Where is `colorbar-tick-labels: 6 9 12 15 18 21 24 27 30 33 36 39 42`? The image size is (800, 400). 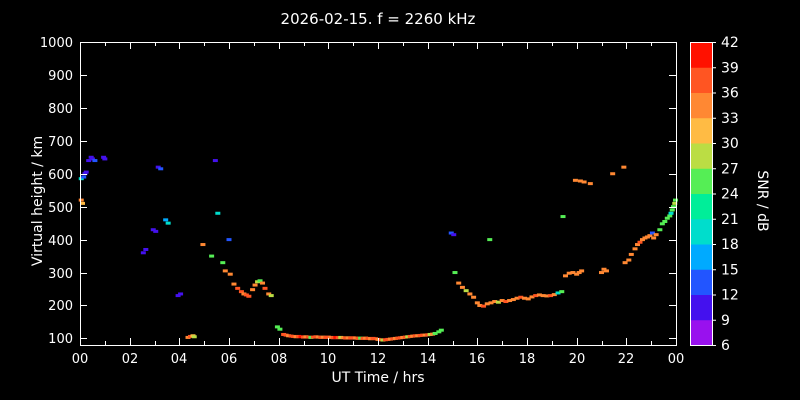 colorbar-tick-labels: 6 9 12 15 18 21 24 27 30 33 36 39 42 is located at coordinates (730, 194).